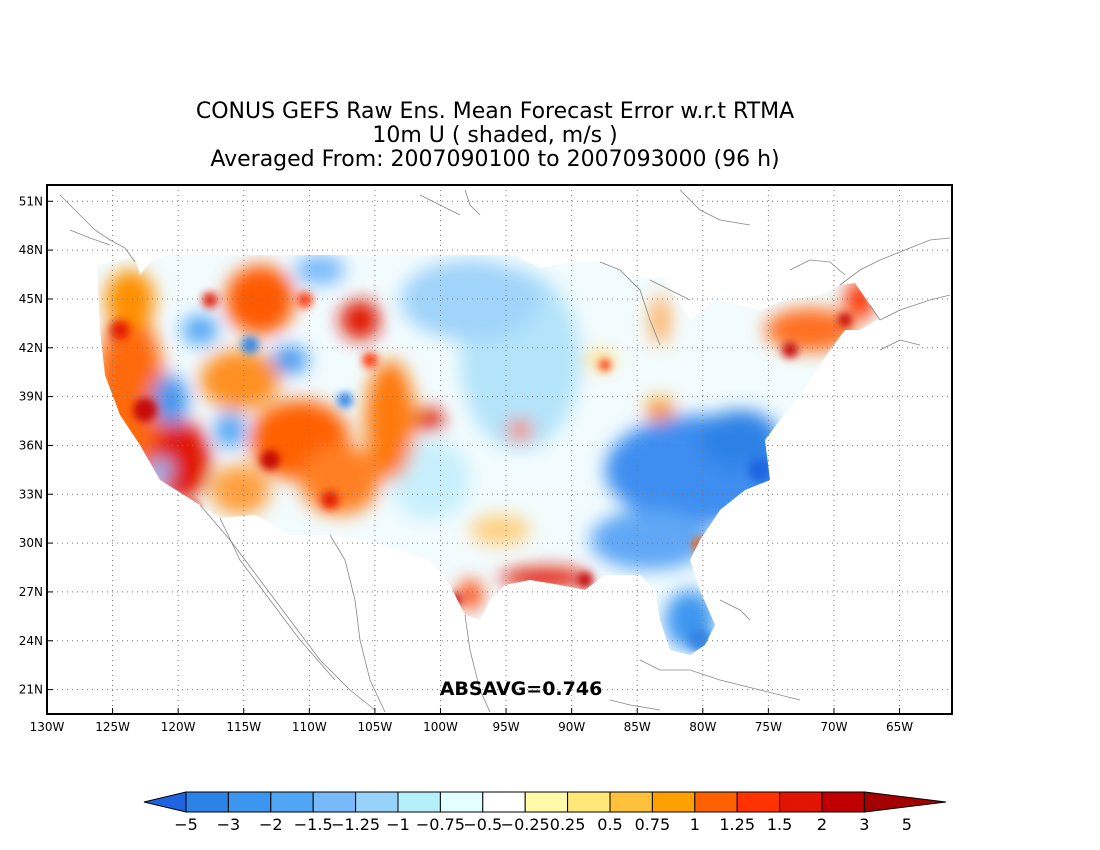 The image size is (1100, 850). I want to click on lat-tick-label: 51N, so click(31, 201).